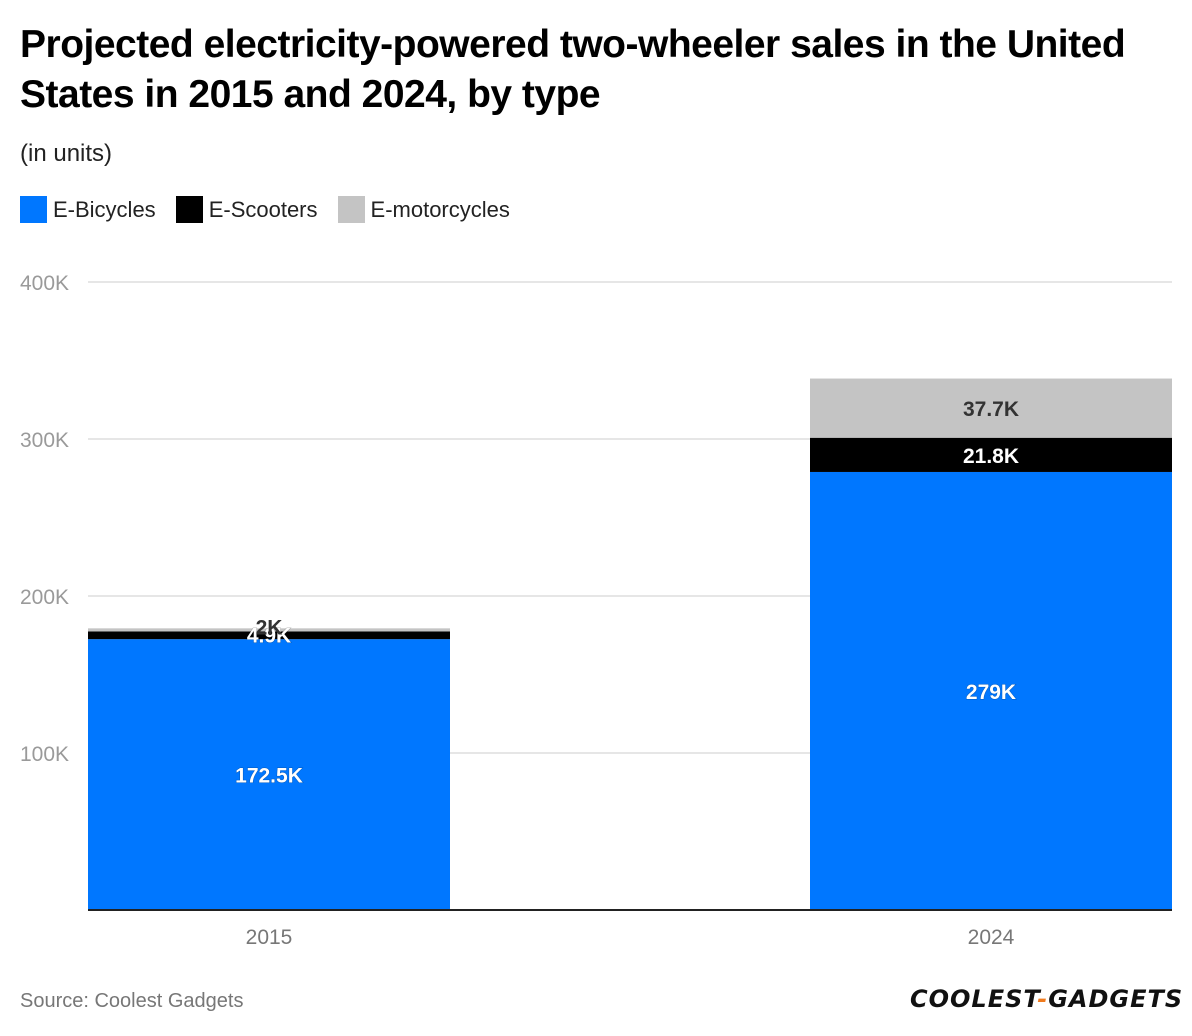  What do you see at coordinates (66, 153) in the screenshot?
I see `chart-subtitle: (in units)` at bounding box center [66, 153].